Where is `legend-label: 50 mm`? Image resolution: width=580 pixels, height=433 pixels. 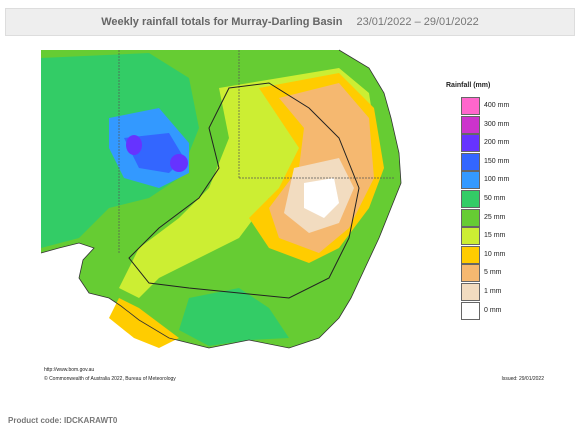 legend-label: 50 mm is located at coordinates (495, 198).